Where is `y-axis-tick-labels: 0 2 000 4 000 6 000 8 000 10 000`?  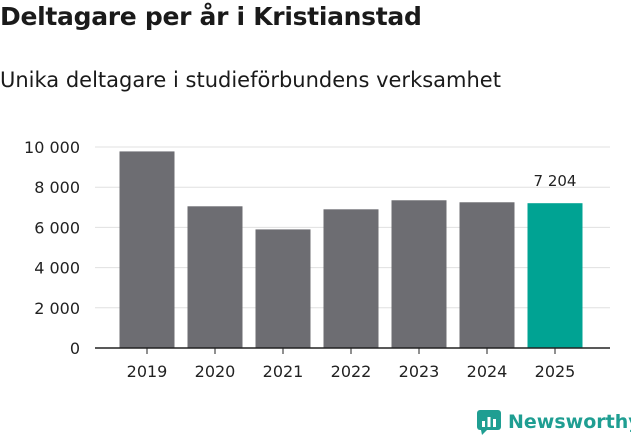 y-axis-tick-labels: 0 2 000 4 000 6 000 8 000 10 000 is located at coordinates (52, 248).